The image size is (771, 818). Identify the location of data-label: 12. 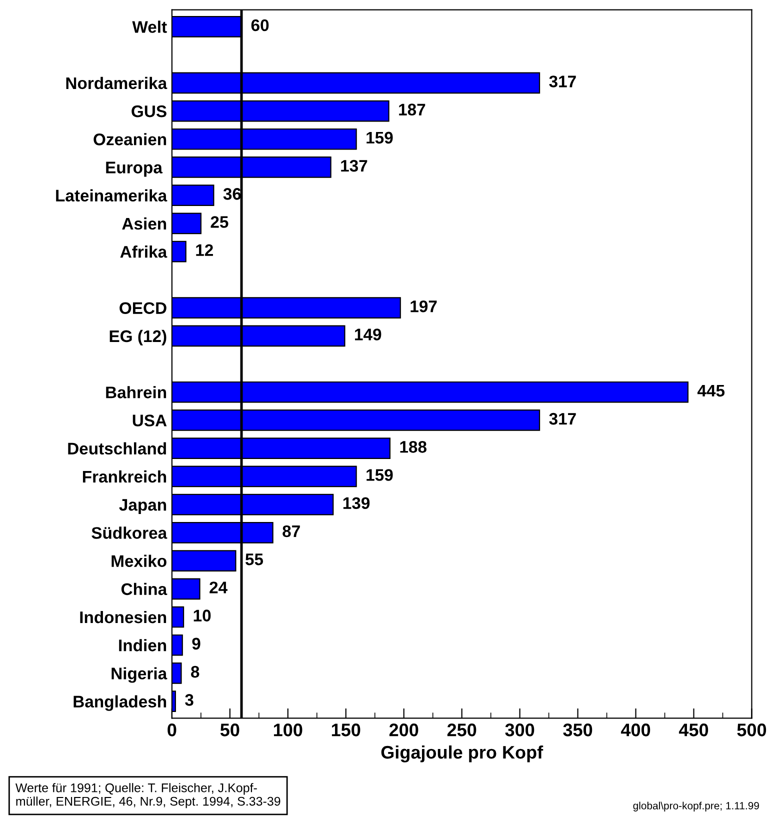
(204, 250).